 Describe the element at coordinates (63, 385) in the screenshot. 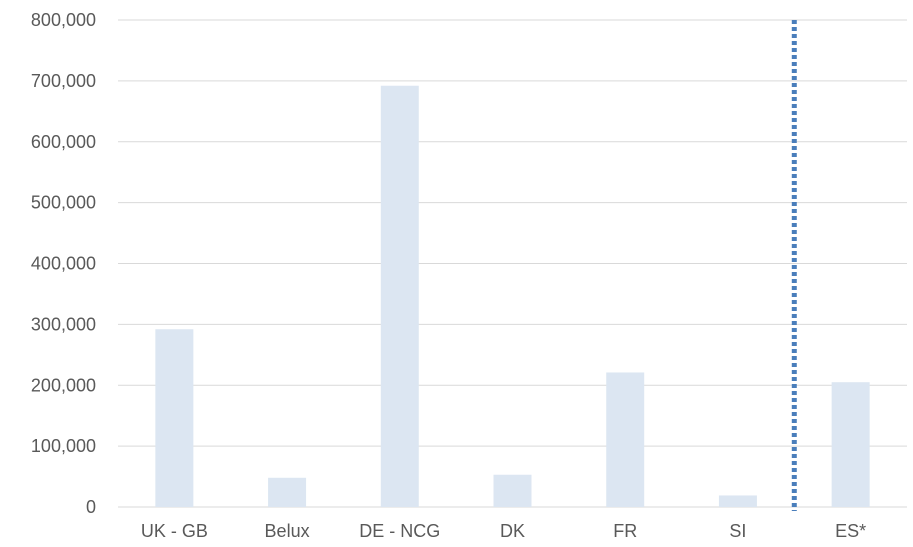

I see `y-tick-label: 200,000` at that location.